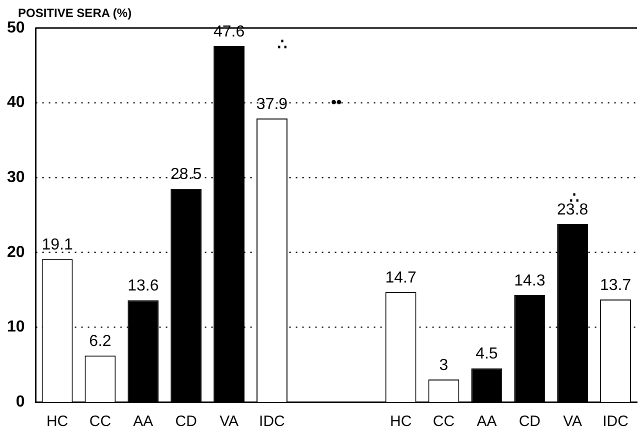 The height and width of the screenshot is (434, 641). Describe the element at coordinates (400, 277) in the screenshot. I see `data-label: 14.7` at that location.